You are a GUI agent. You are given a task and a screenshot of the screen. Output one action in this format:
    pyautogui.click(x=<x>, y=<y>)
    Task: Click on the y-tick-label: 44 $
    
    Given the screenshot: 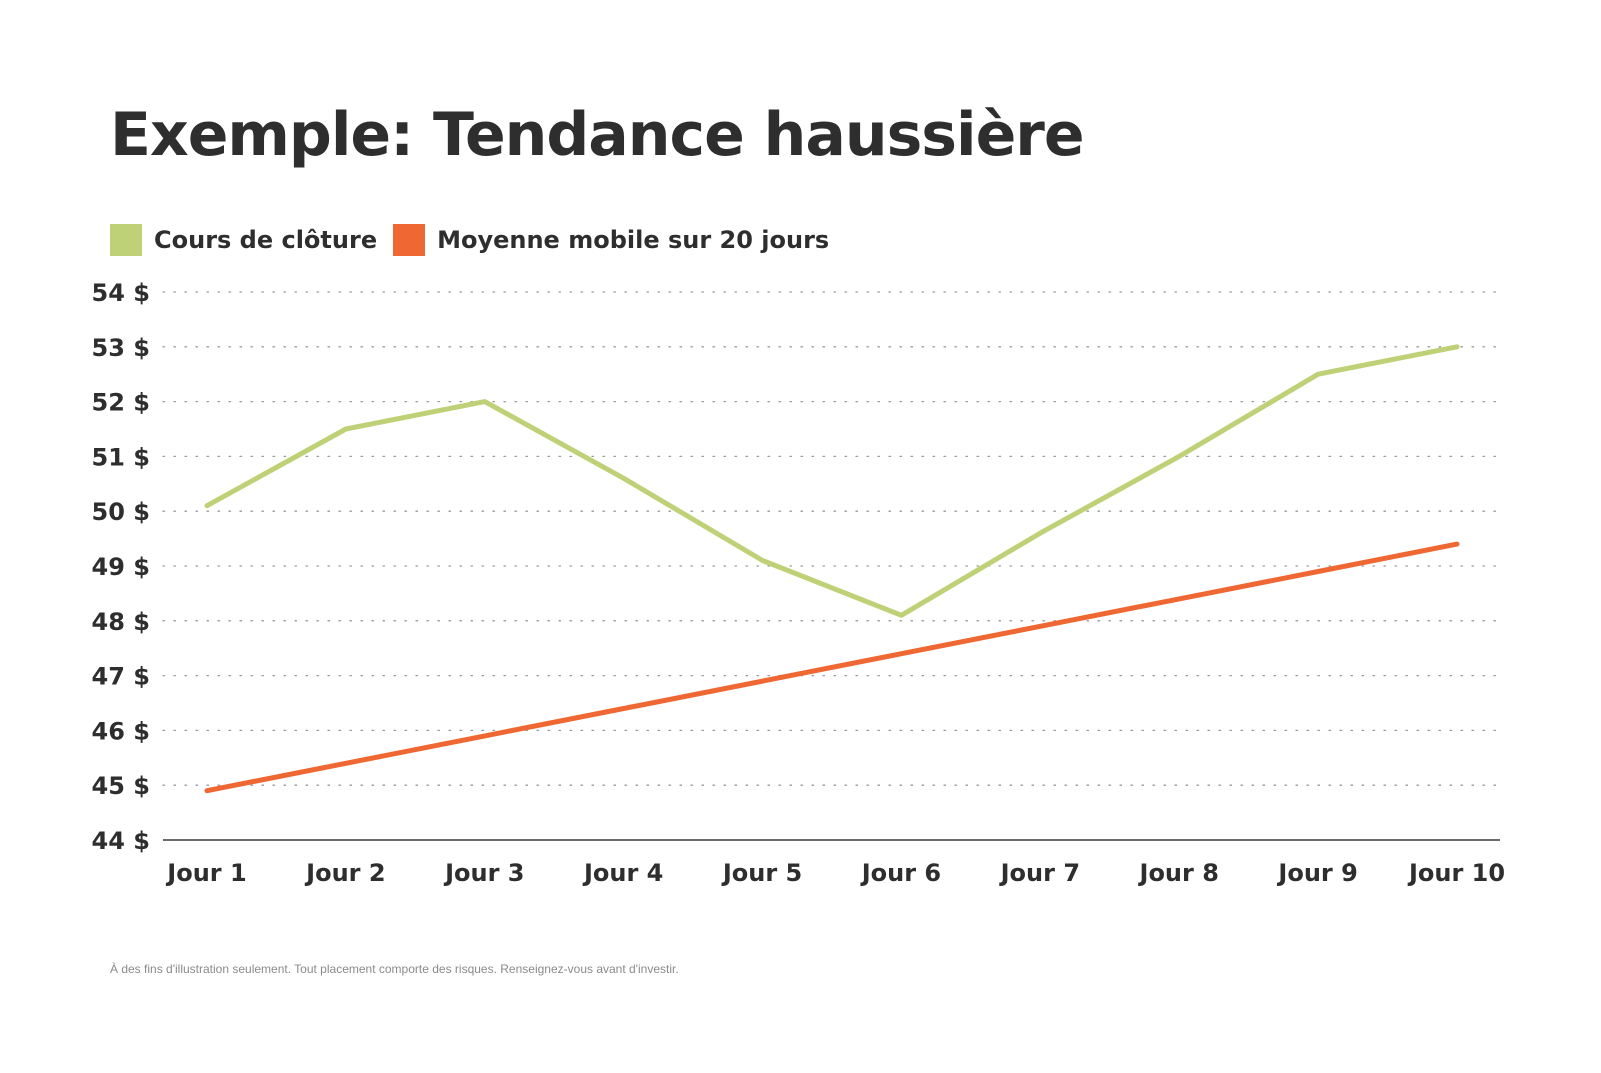 What is the action you would take?
    pyautogui.click(x=121, y=841)
    